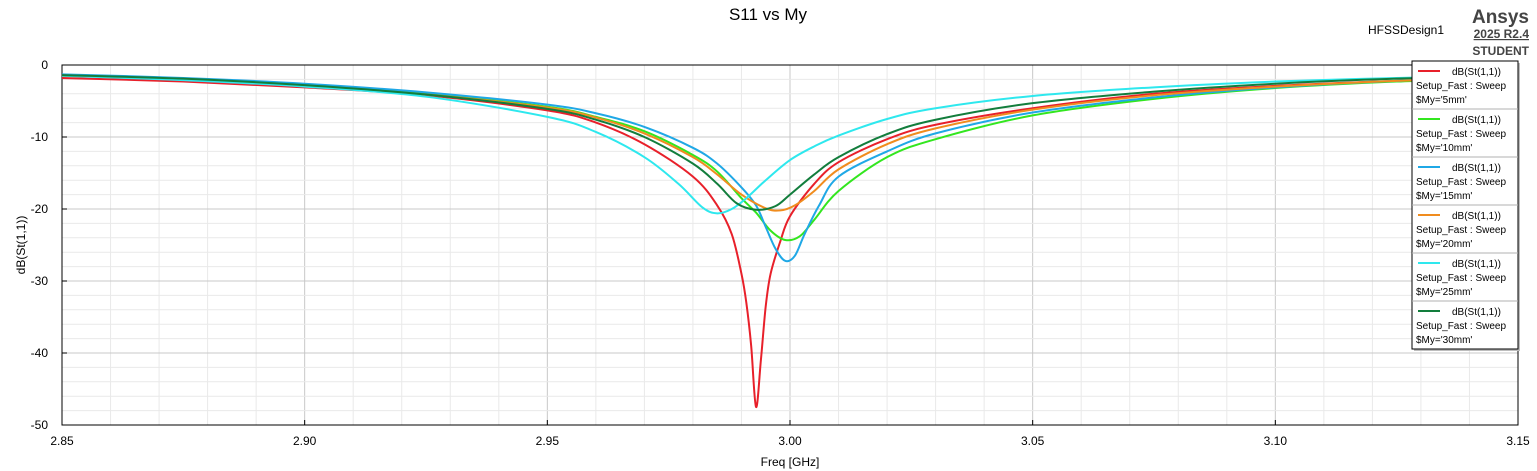 The height and width of the screenshot is (471, 1537). What do you see at coordinates (790, 462) in the screenshot?
I see `x-axis-label: Freq [GHz]` at bounding box center [790, 462].